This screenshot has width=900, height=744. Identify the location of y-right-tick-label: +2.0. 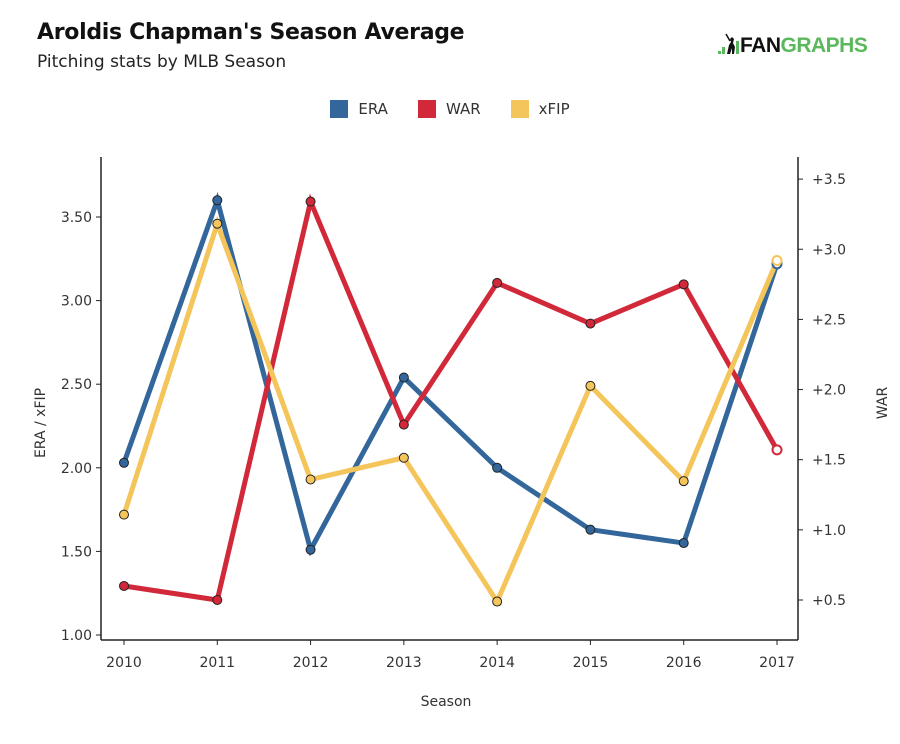
(829, 391).